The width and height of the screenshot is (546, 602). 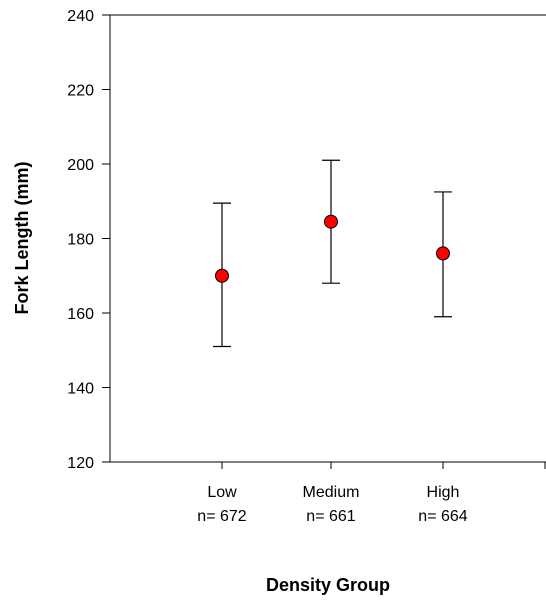 What do you see at coordinates (80, 165) in the screenshot?
I see `y-tick-label: 200` at bounding box center [80, 165].